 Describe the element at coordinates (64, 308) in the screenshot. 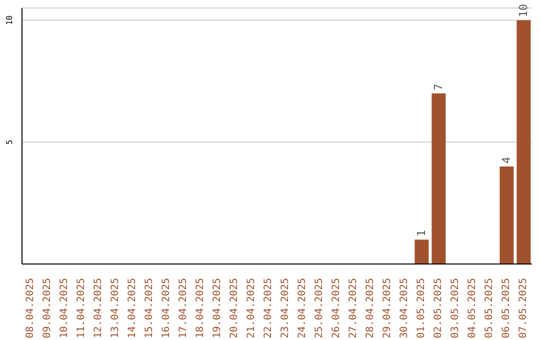

I see `x-tick-label: 10.04.2025` at that location.